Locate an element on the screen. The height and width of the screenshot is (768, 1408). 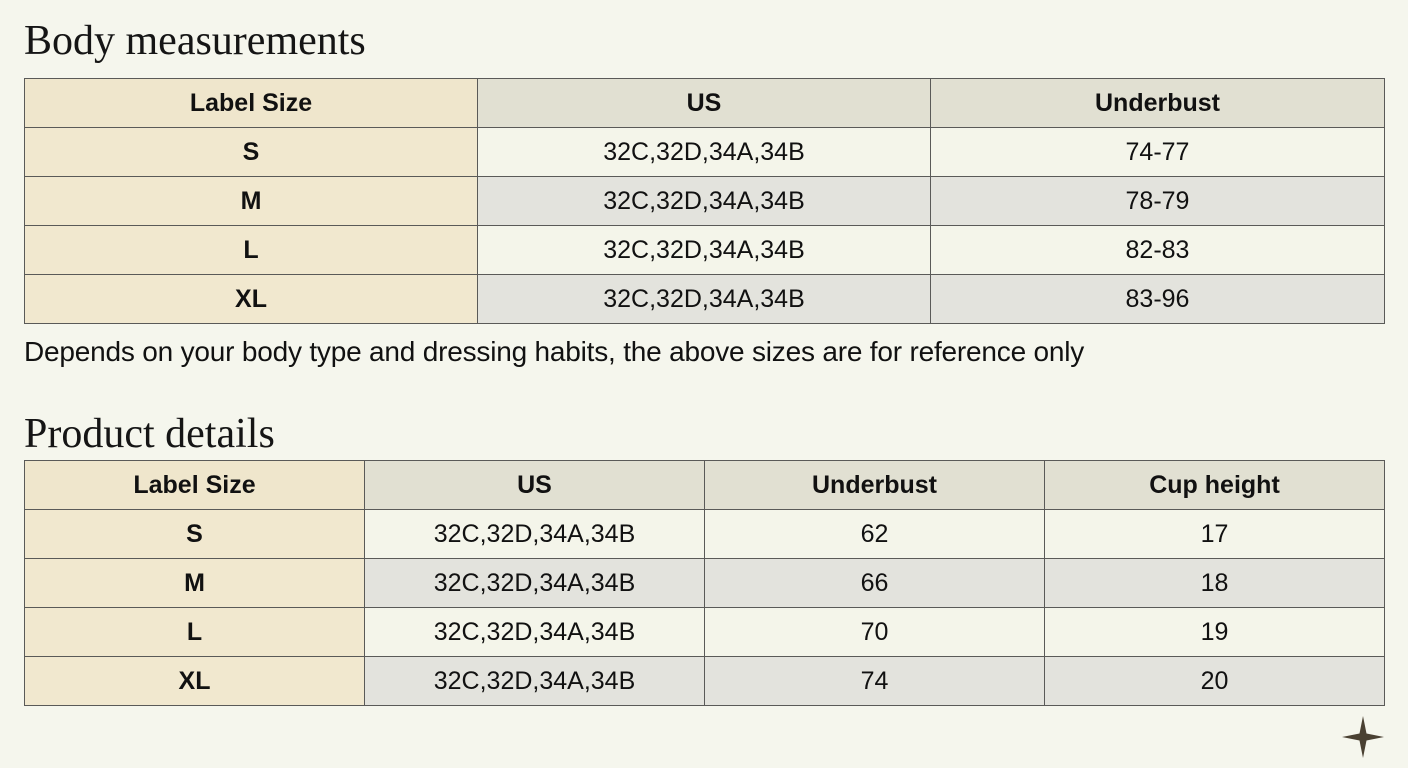
table-header-row: Label Size US Underbust is located at coordinates (704, 103).